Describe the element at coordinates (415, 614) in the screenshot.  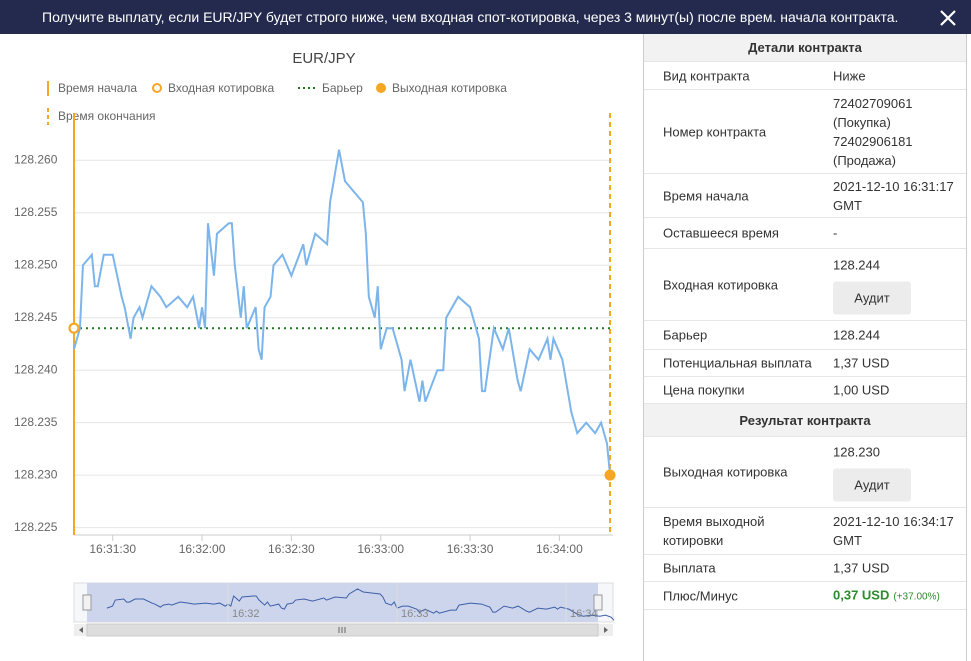
I see `navigator-tick-label: 16:33` at that location.